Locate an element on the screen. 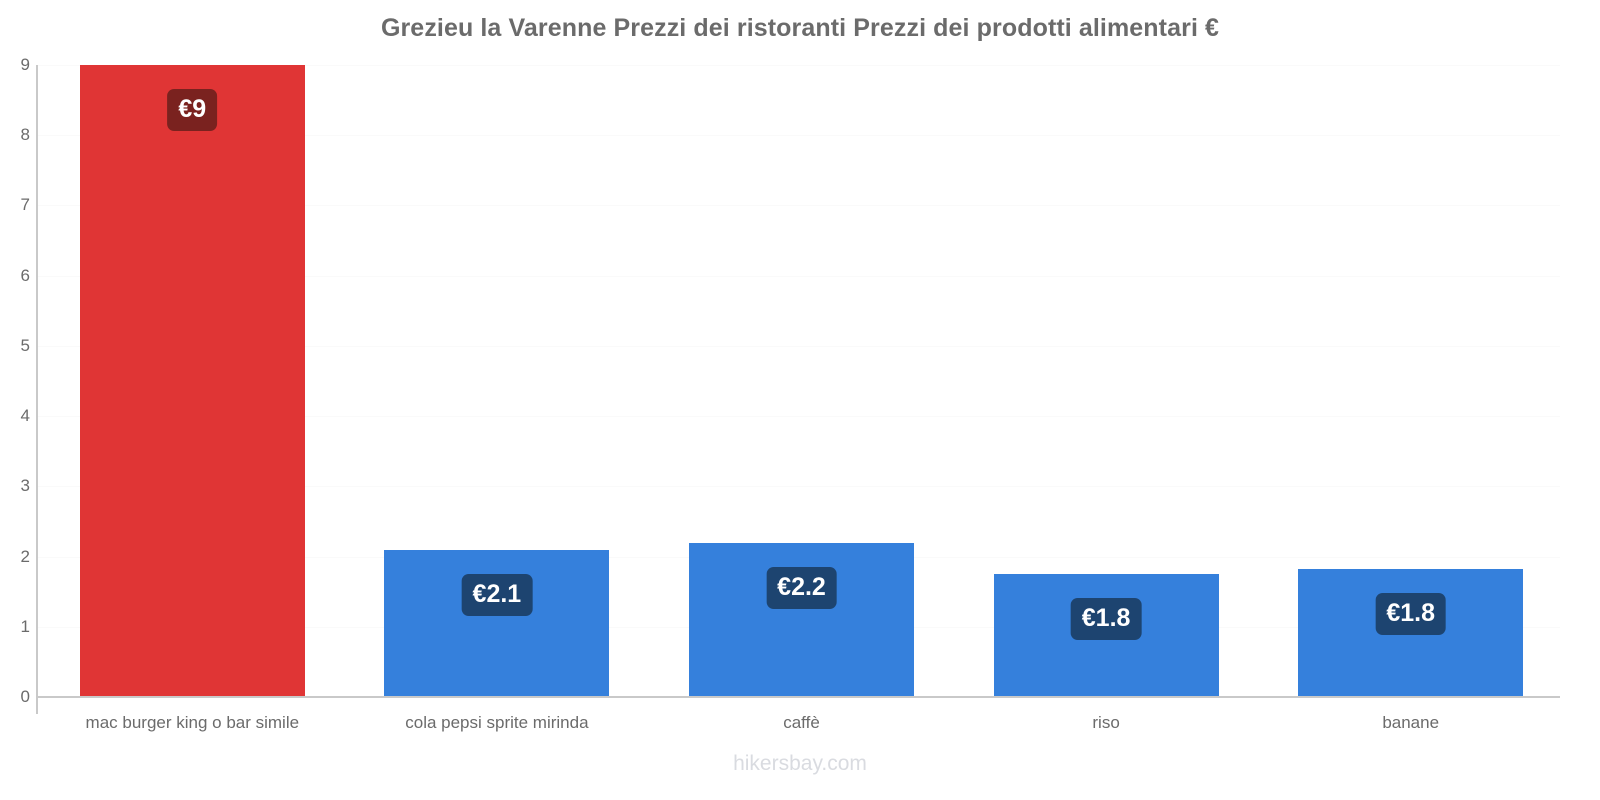 Image resolution: width=1600 pixels, height=800 pixels. y-axis-tick-label: 2 is located at coordinates (25, 556).